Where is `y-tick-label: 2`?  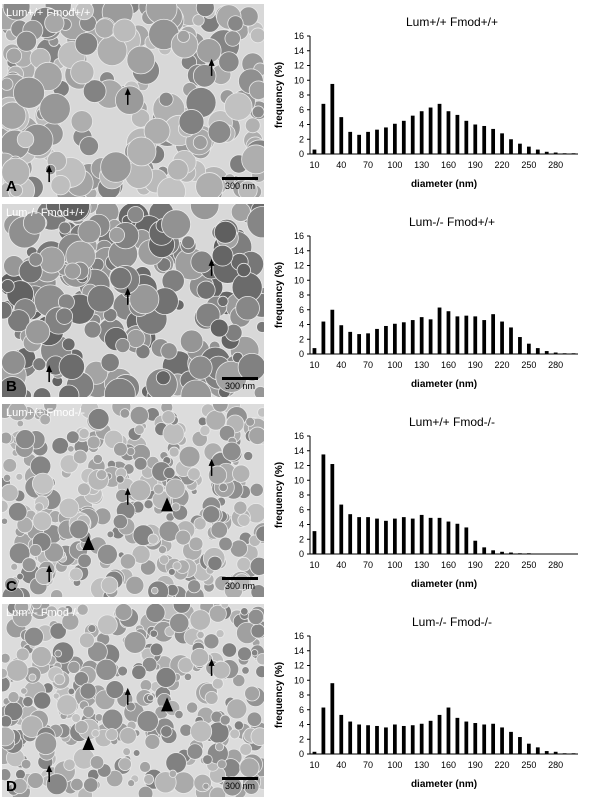
y-tick-label: 2 is located at coordinates (301, 139).